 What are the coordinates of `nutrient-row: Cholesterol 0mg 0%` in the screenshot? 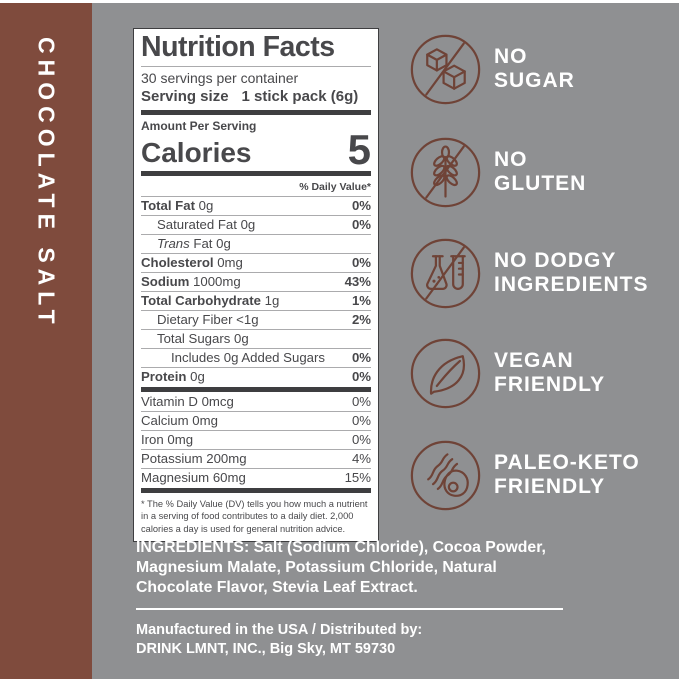 It's located at (256, 263).